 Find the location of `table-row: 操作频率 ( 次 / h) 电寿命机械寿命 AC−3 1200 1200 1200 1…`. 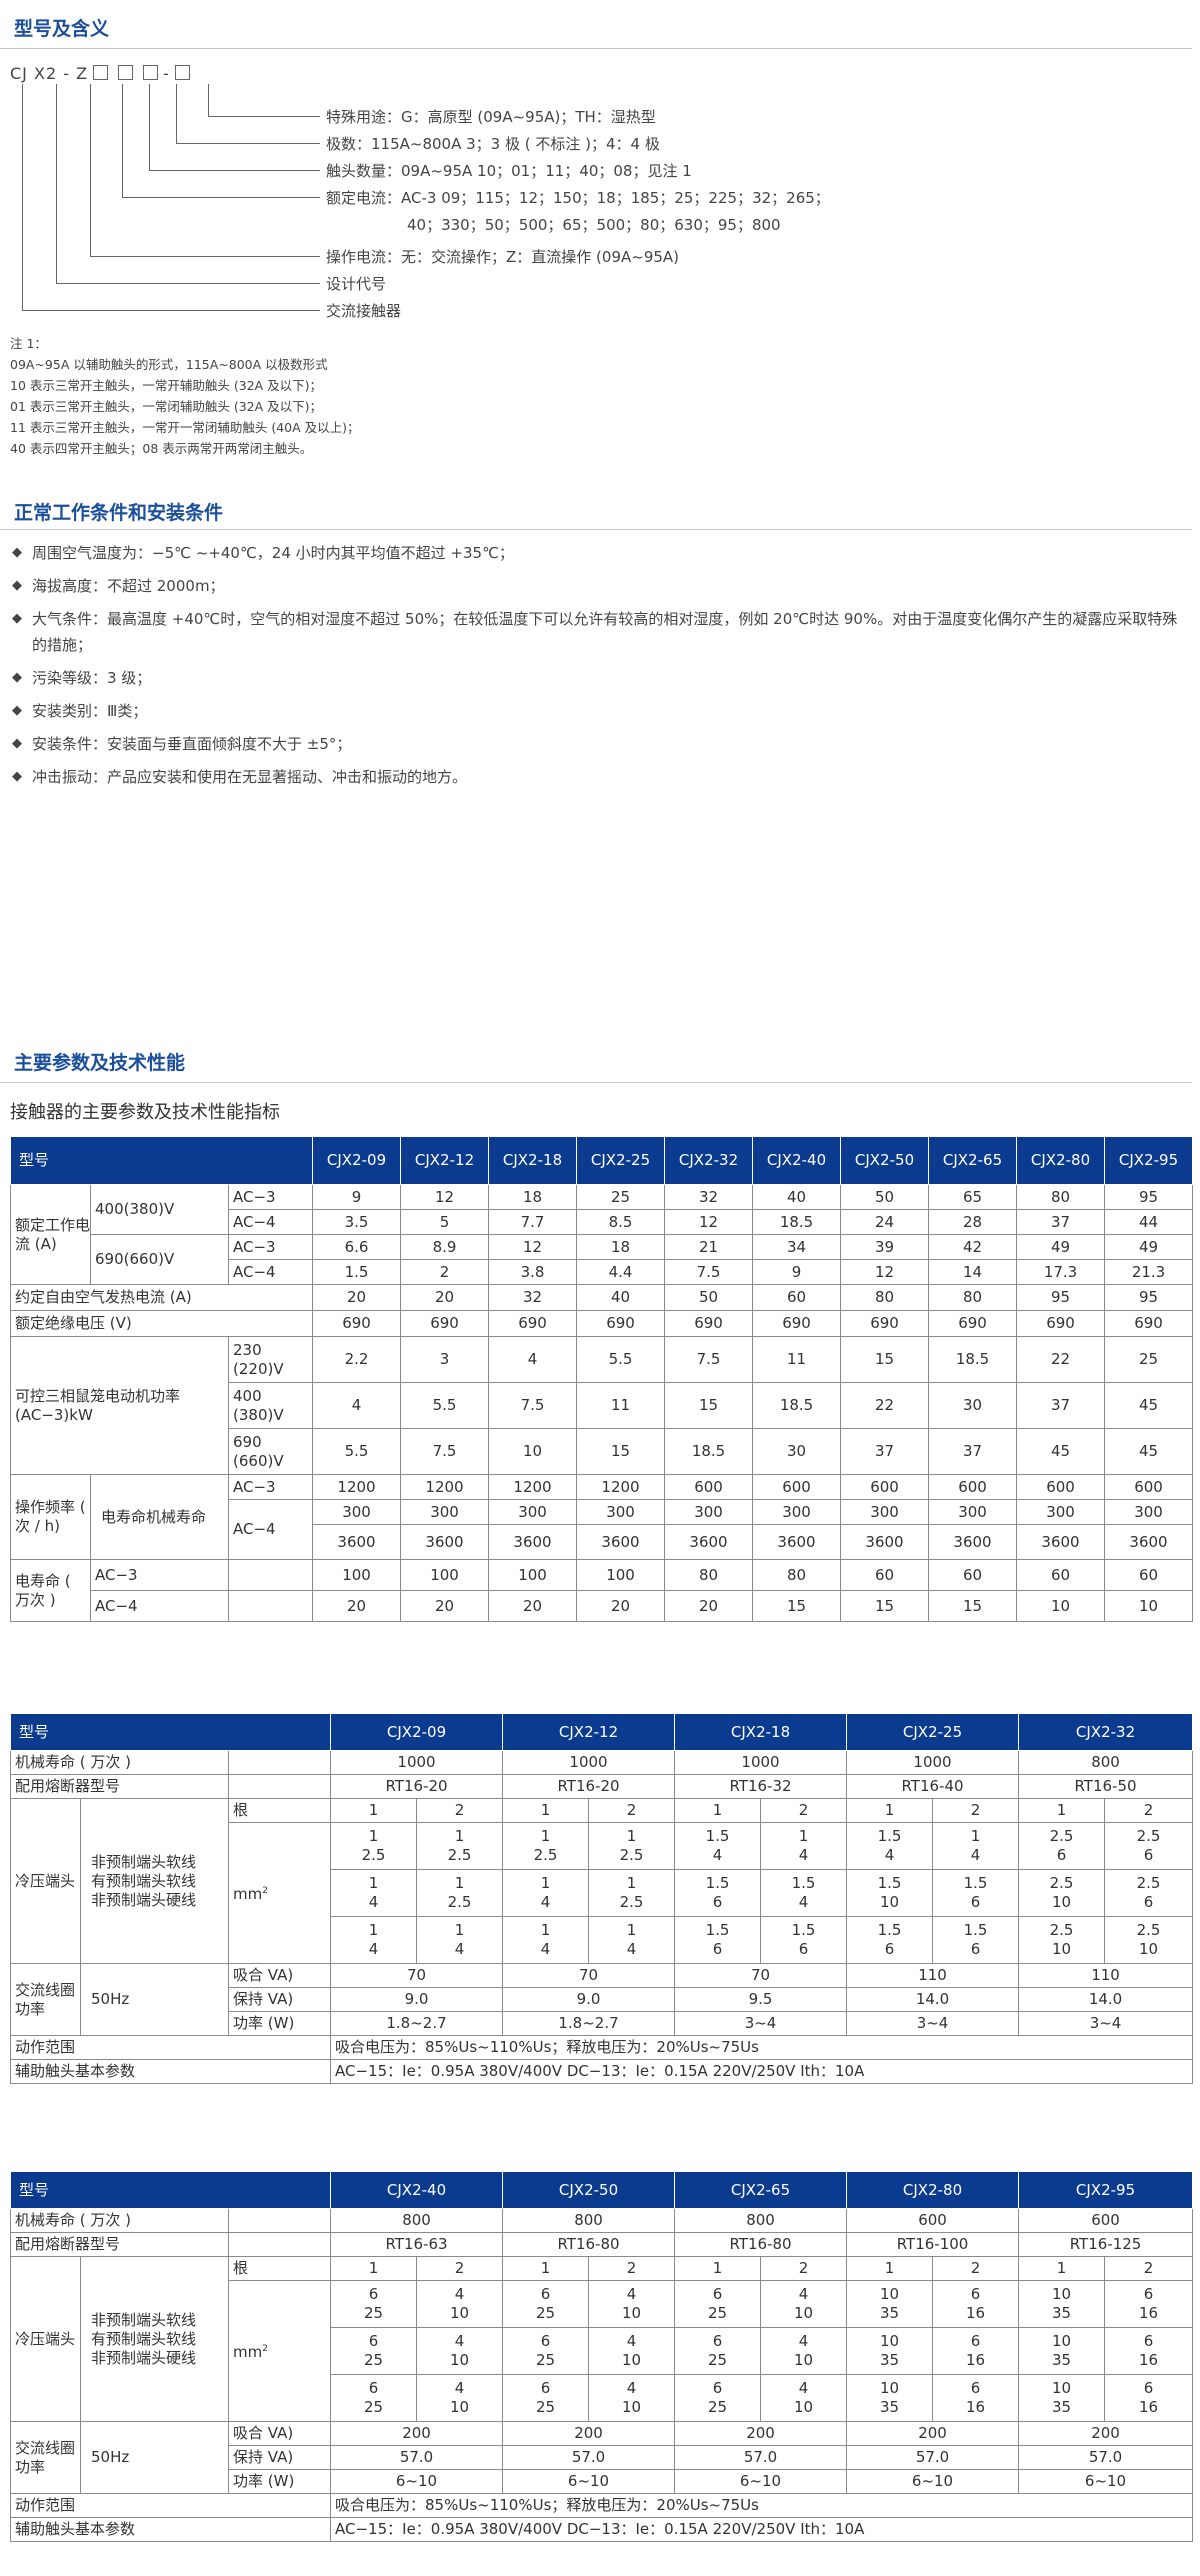

table-row: 操作频率 ( 次 / h) 电寿命机械寿命 AC−3 1200 1200 1200 1… is located at coordinates (602, 1517).